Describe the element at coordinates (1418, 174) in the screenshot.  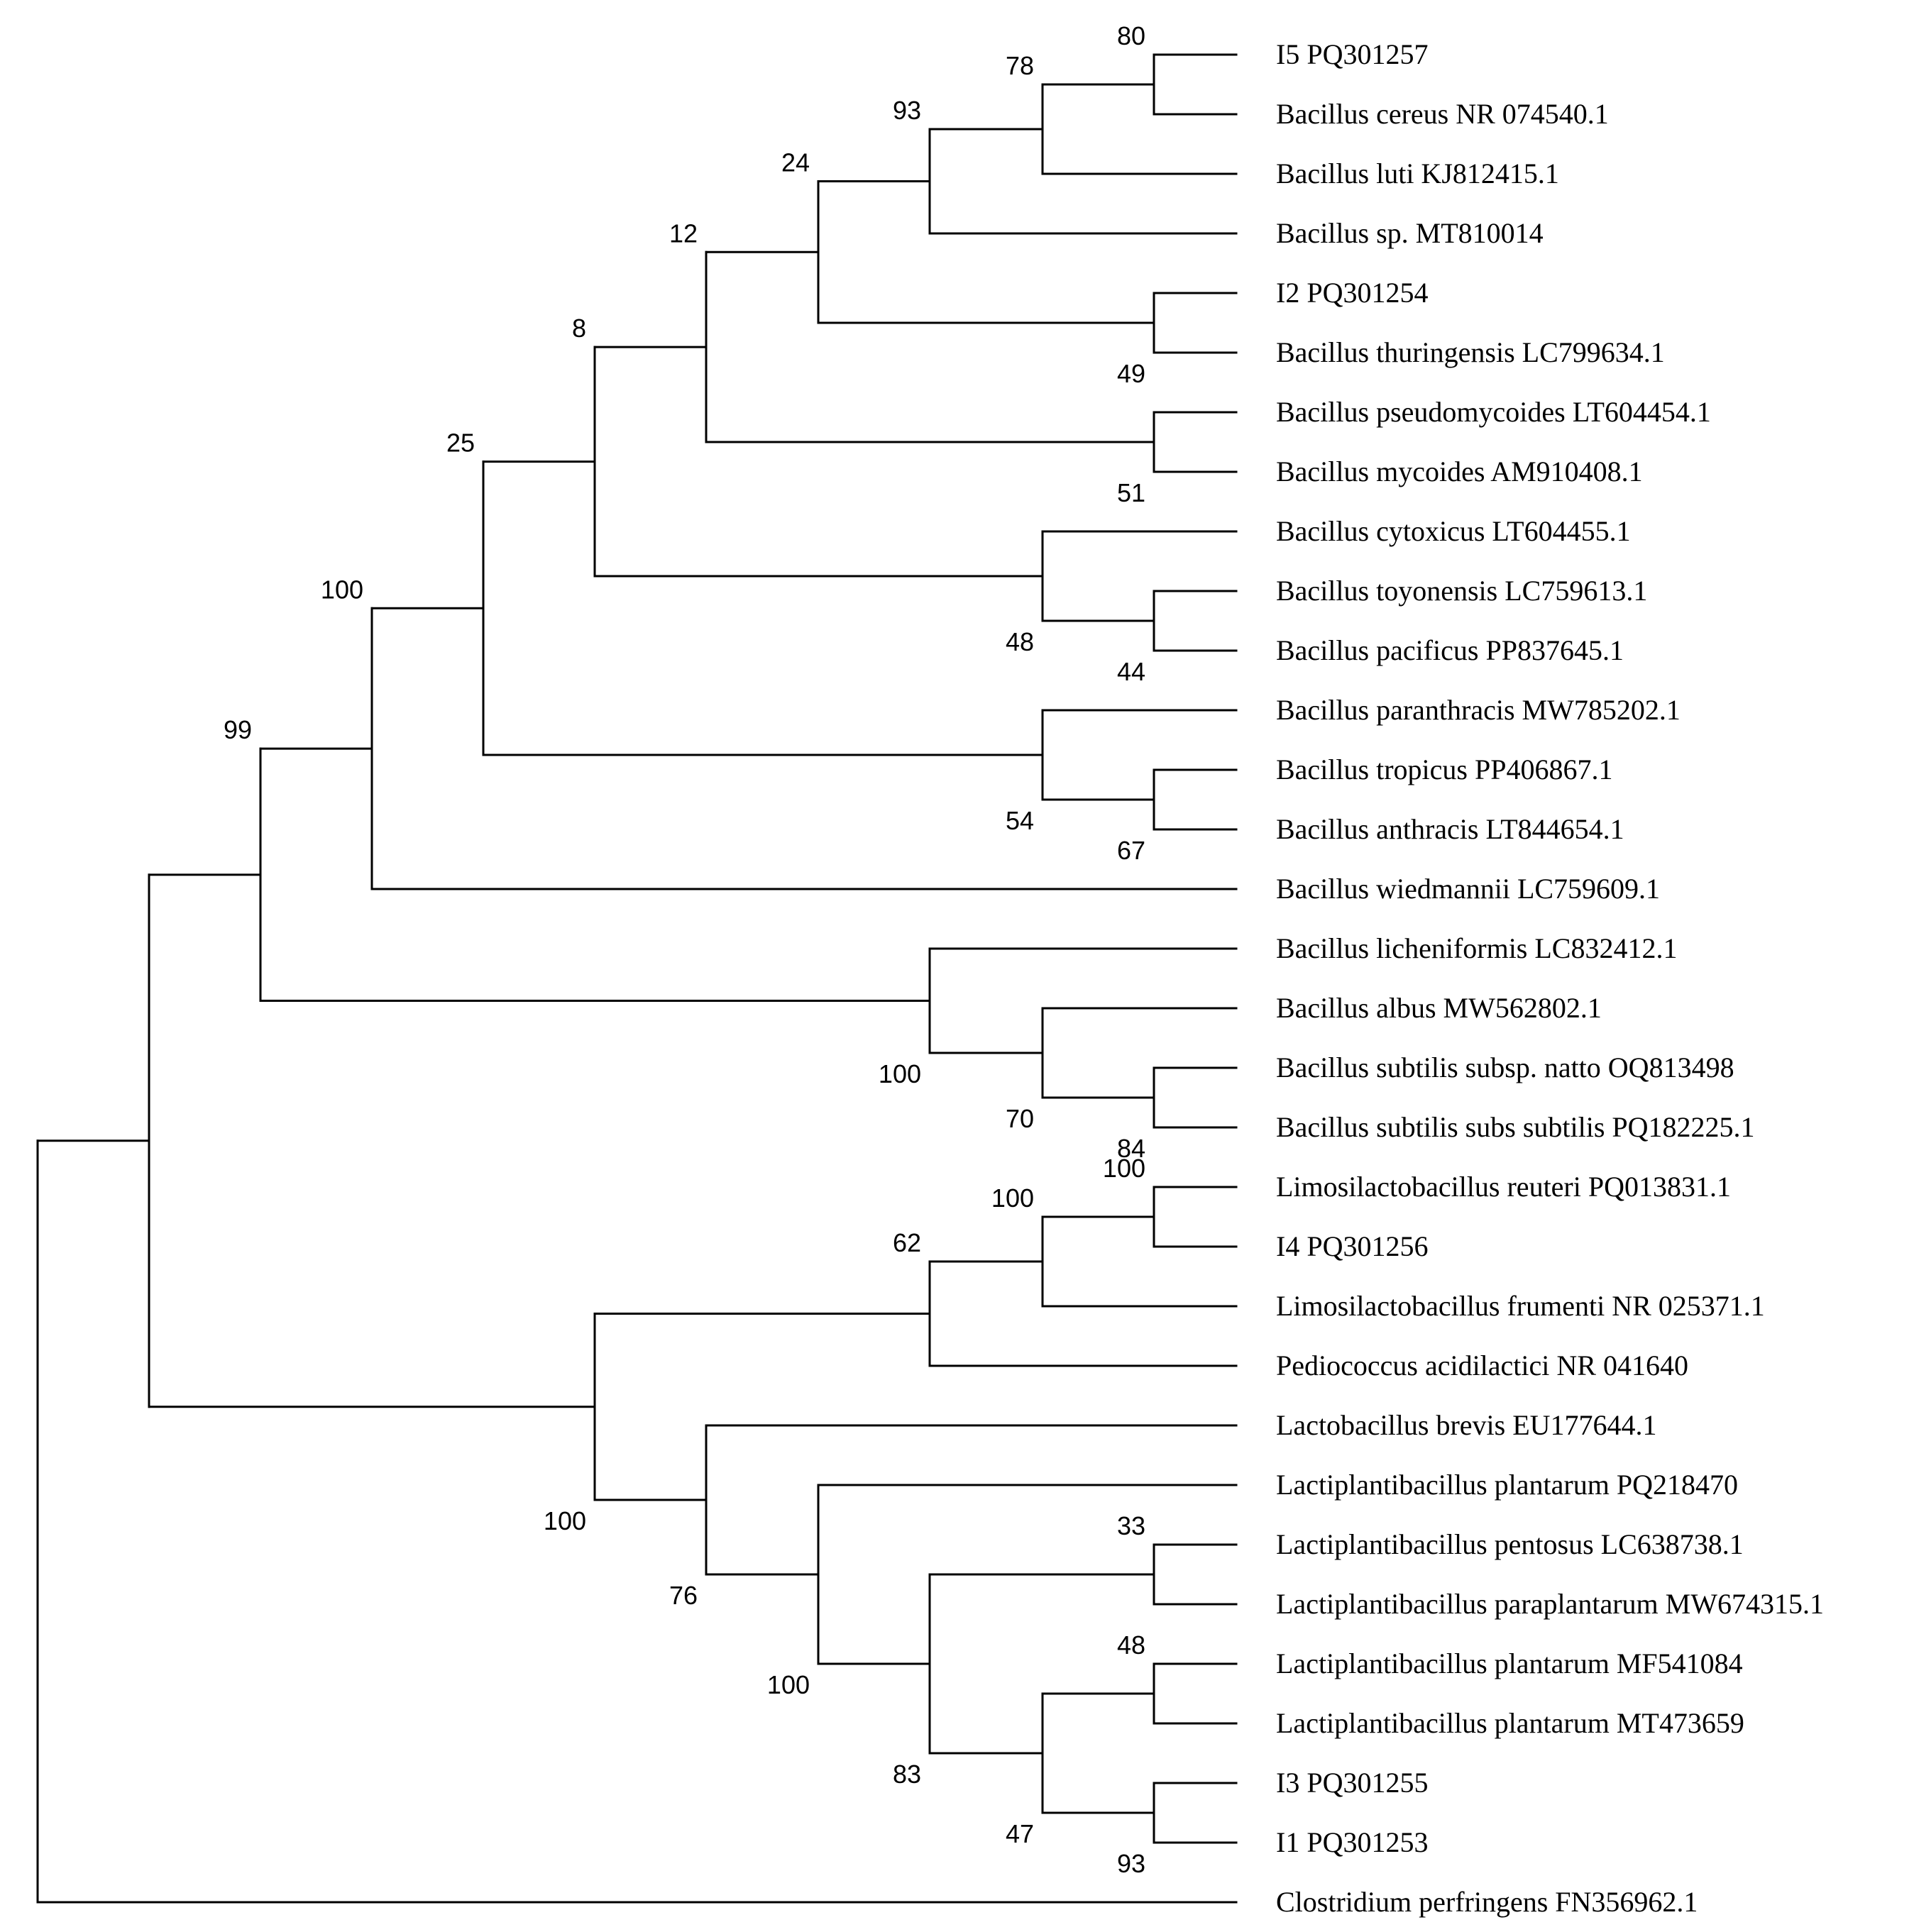
I see `leaf-label: Bacillus luti KJ812415.1` at that location.